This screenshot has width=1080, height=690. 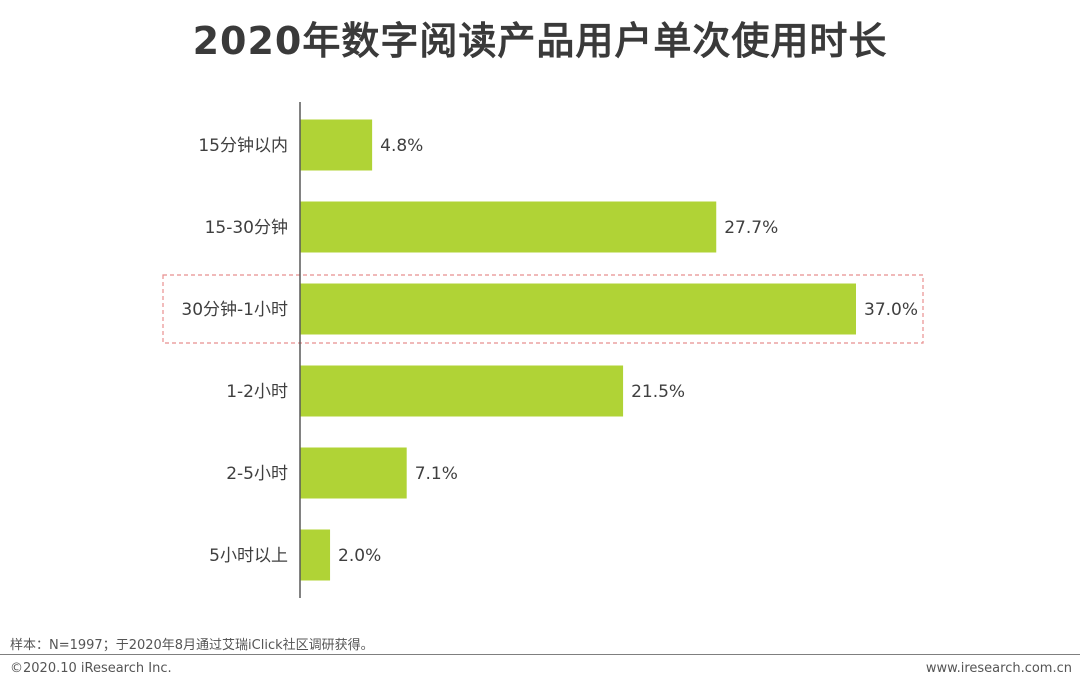 I want to click on category-label-3: 1-2小时, so click(x=257, y=392).